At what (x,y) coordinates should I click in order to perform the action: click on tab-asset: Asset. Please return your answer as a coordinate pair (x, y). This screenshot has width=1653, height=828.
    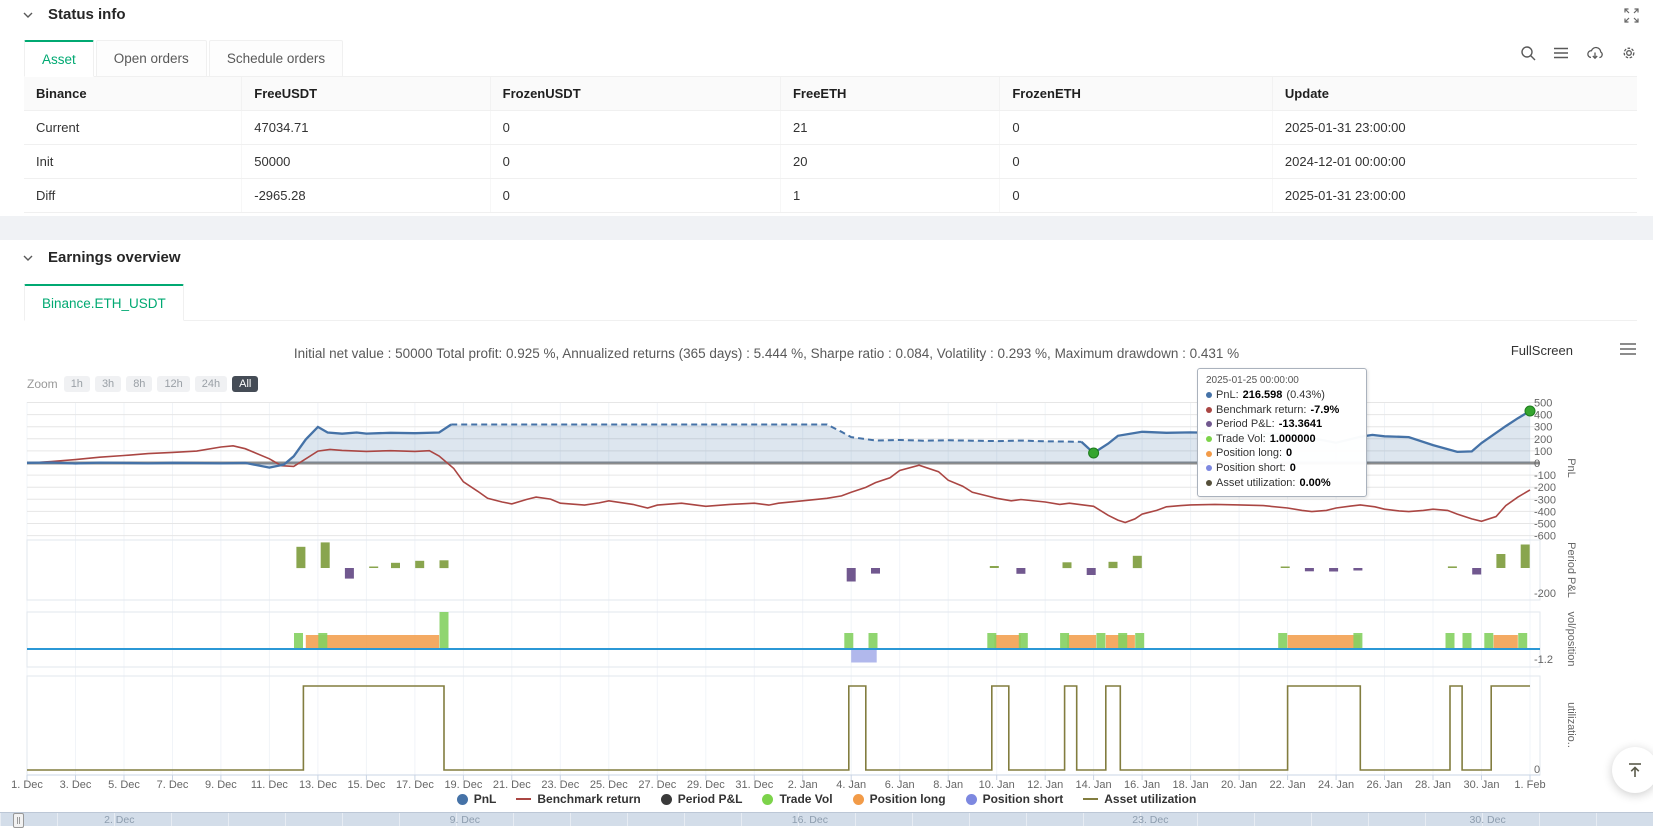
    Looking at the image, I should click on (59, 58).